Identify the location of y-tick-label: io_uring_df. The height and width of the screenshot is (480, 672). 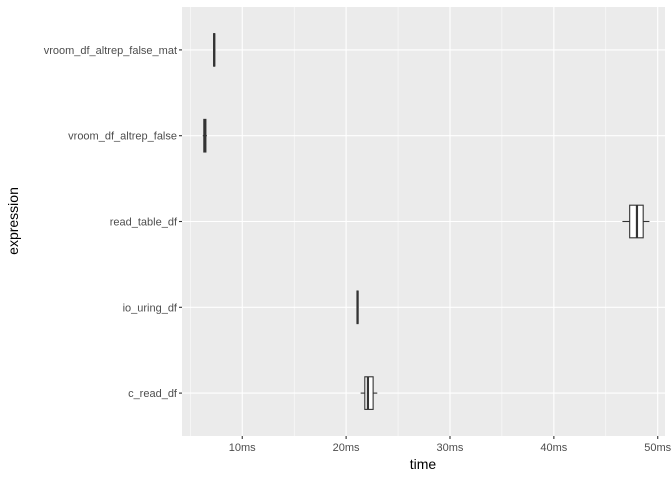
(150, 308).